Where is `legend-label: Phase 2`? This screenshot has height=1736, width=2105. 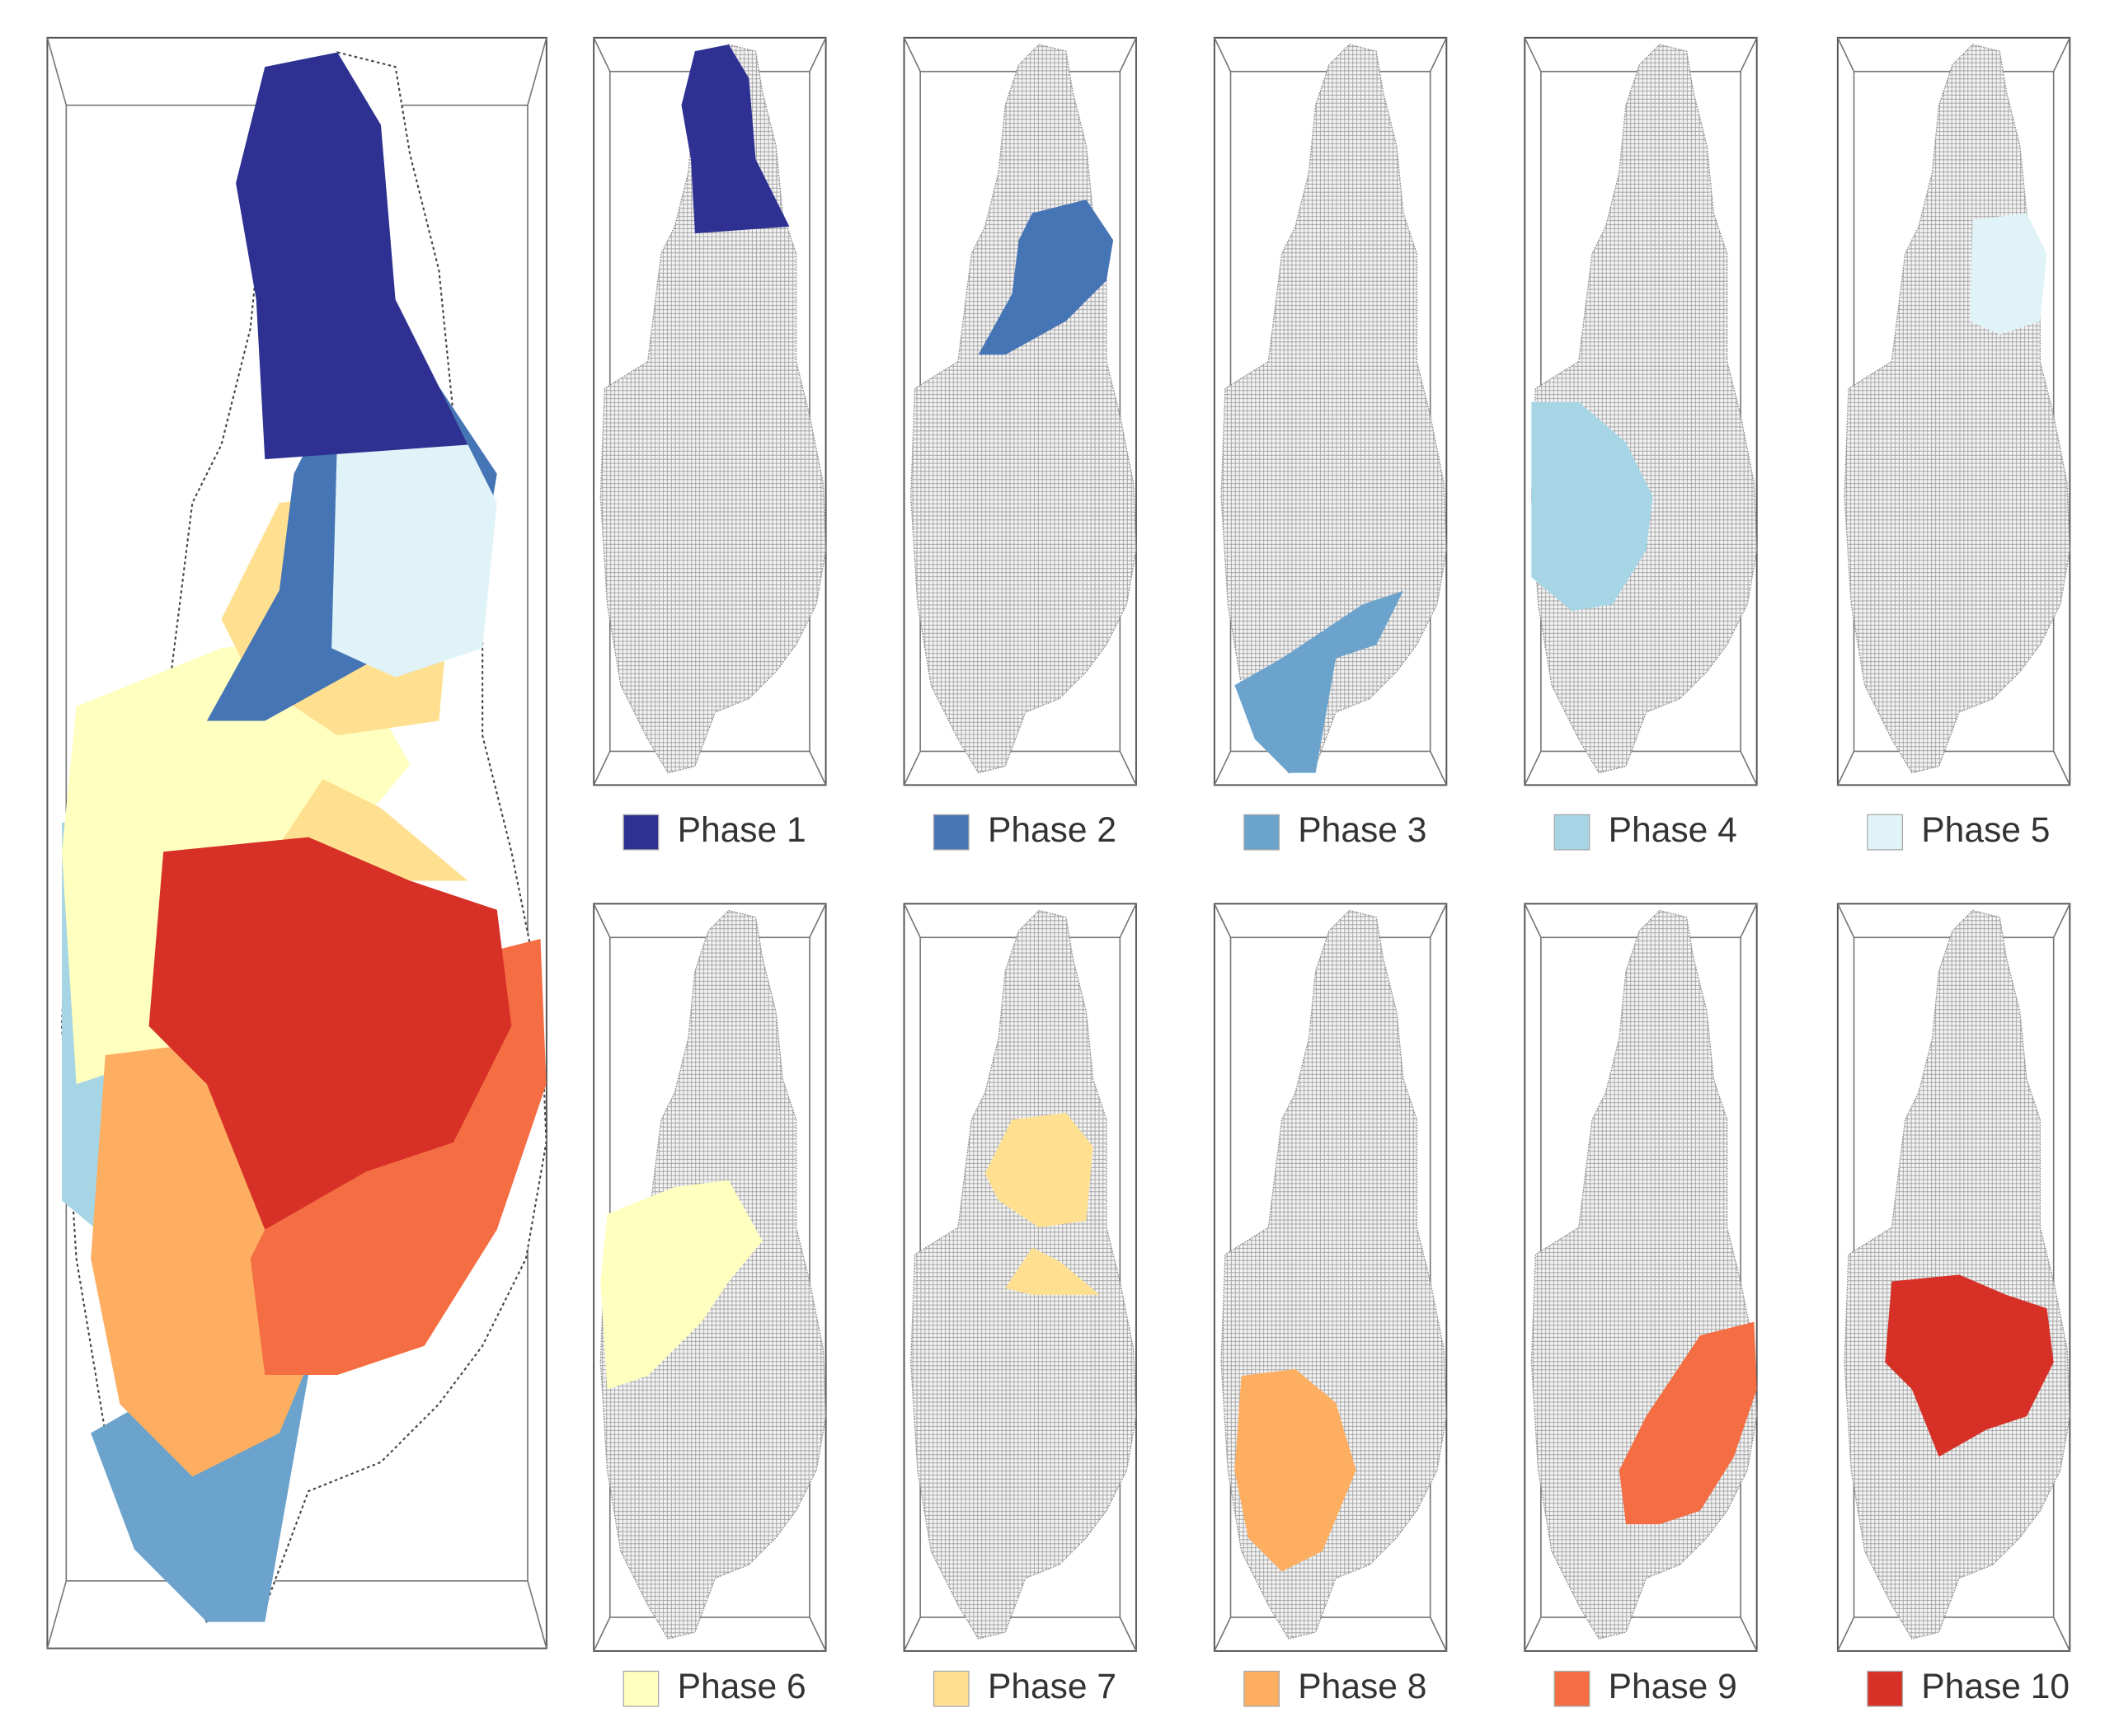 legend-label: Phase 2 is located at coordinates (1052, 830).